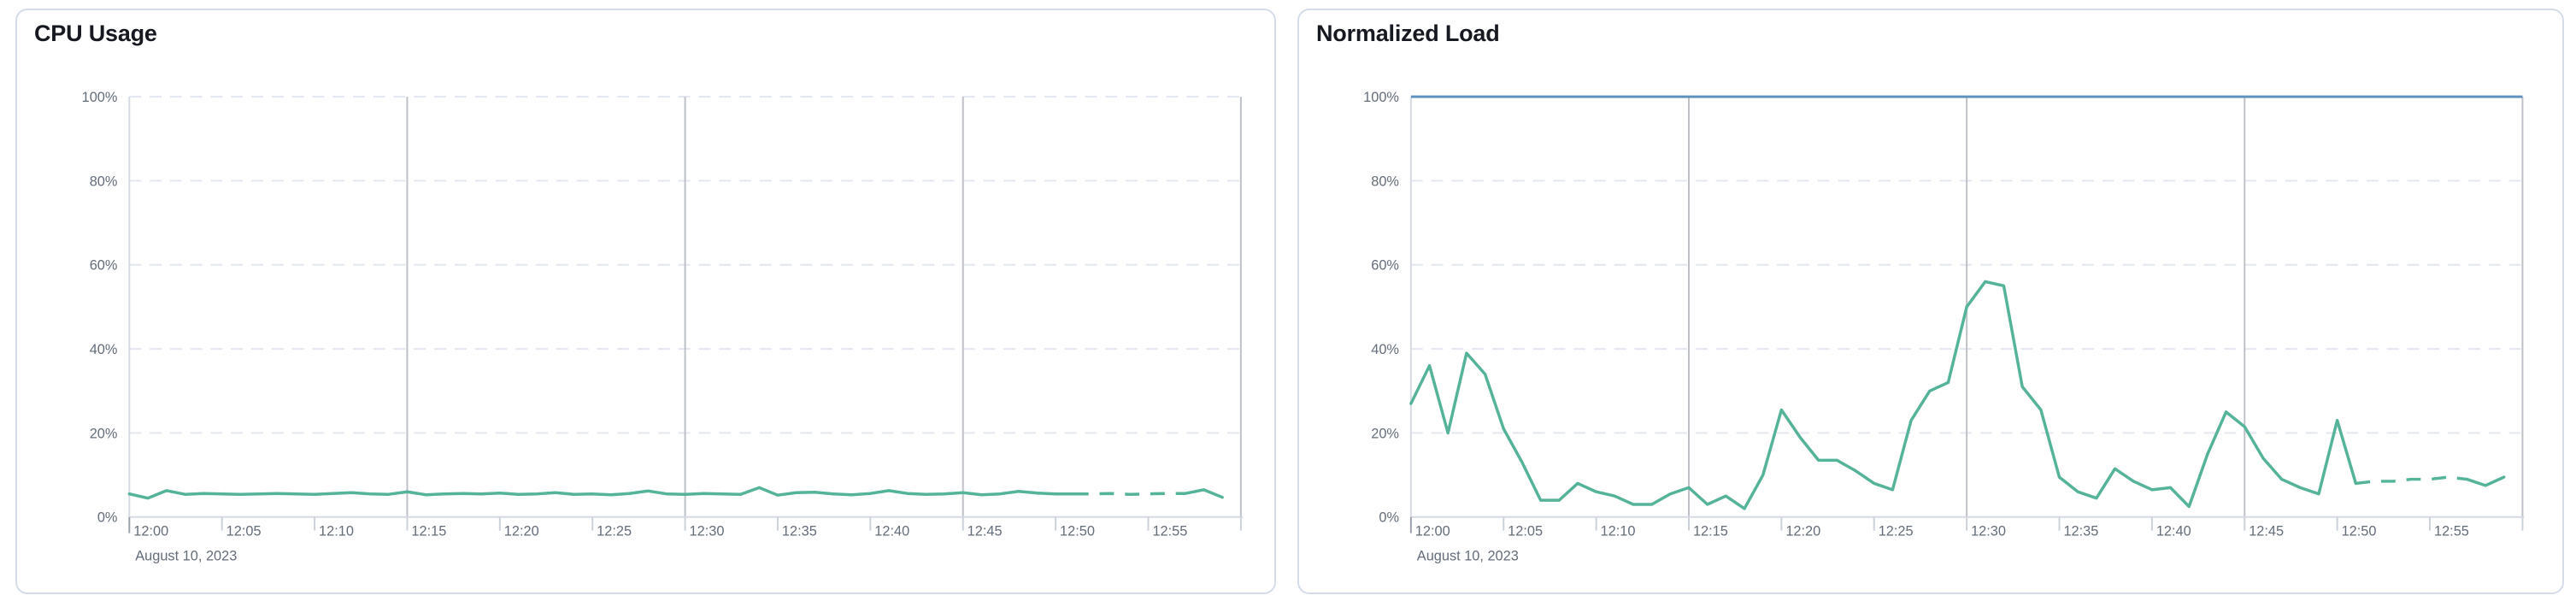 Image resolution: width=2576 pixels, height=607 pixels. What do you see at coordinates (1408, 33) in the screenshot?
I see `normalized-load-title: Normalized Load` at bounding box center [1408, 33].